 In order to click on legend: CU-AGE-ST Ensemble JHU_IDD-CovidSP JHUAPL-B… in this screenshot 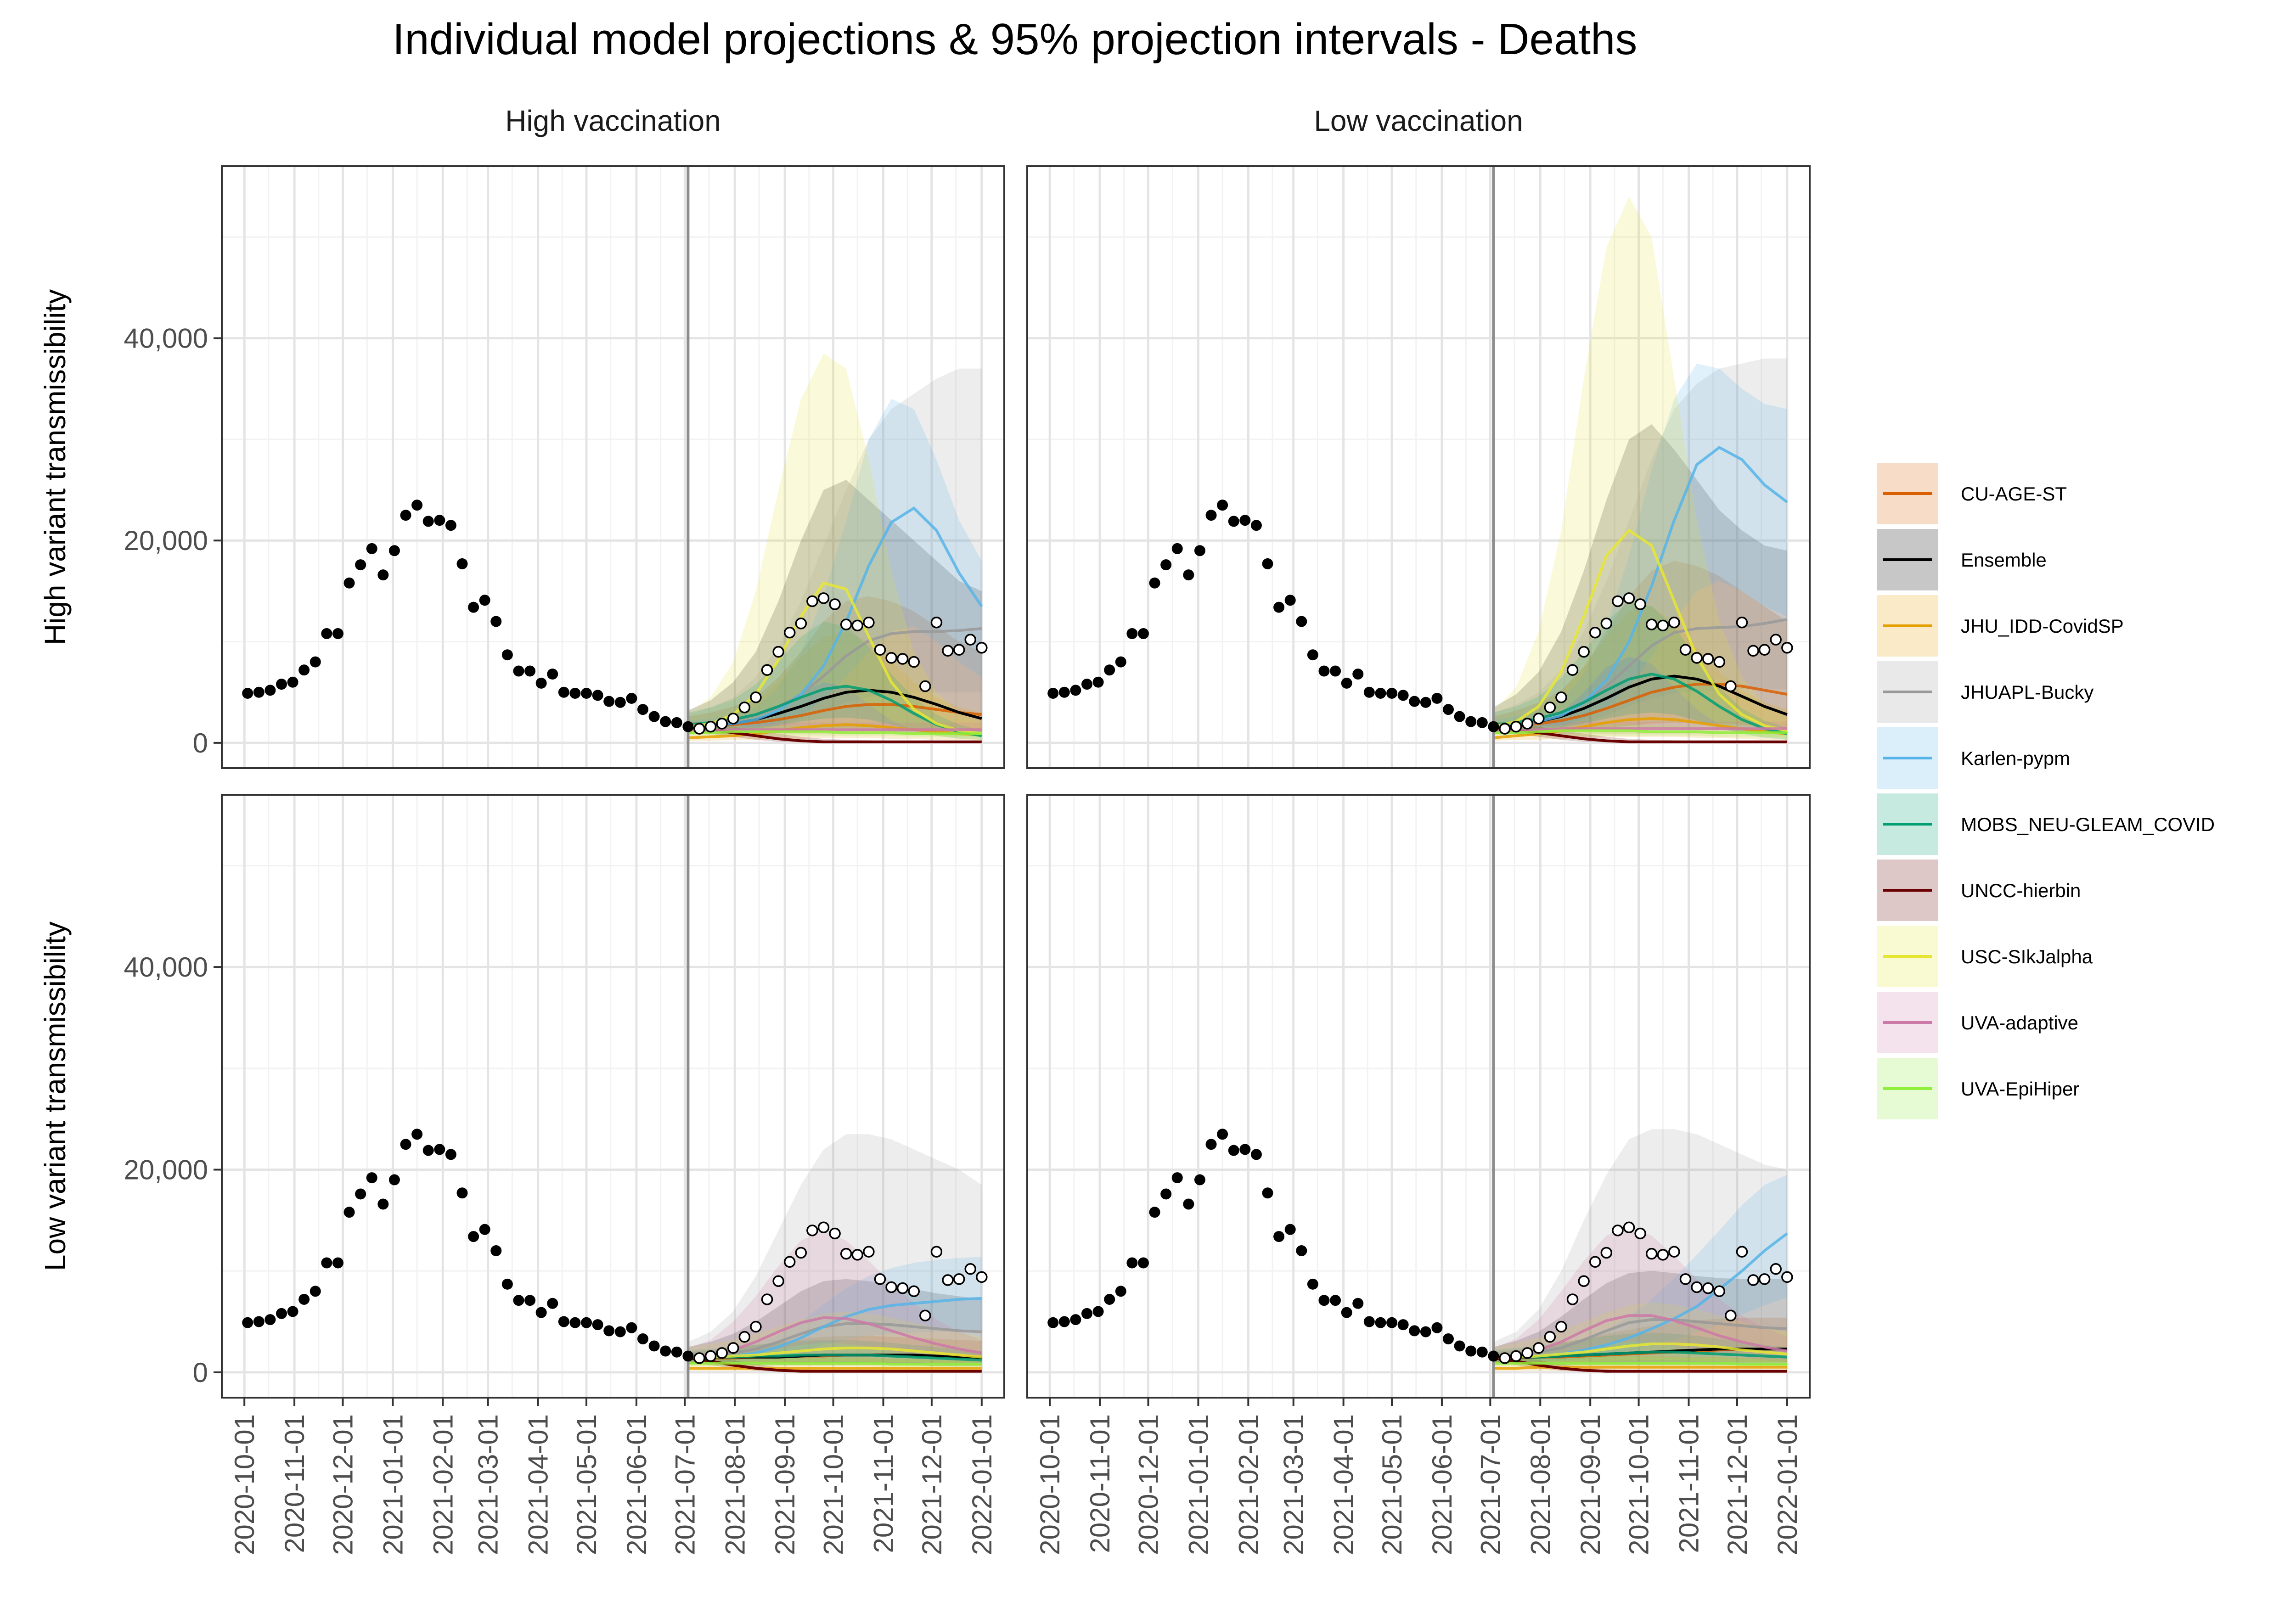, I will do `click(2046, 791)`.